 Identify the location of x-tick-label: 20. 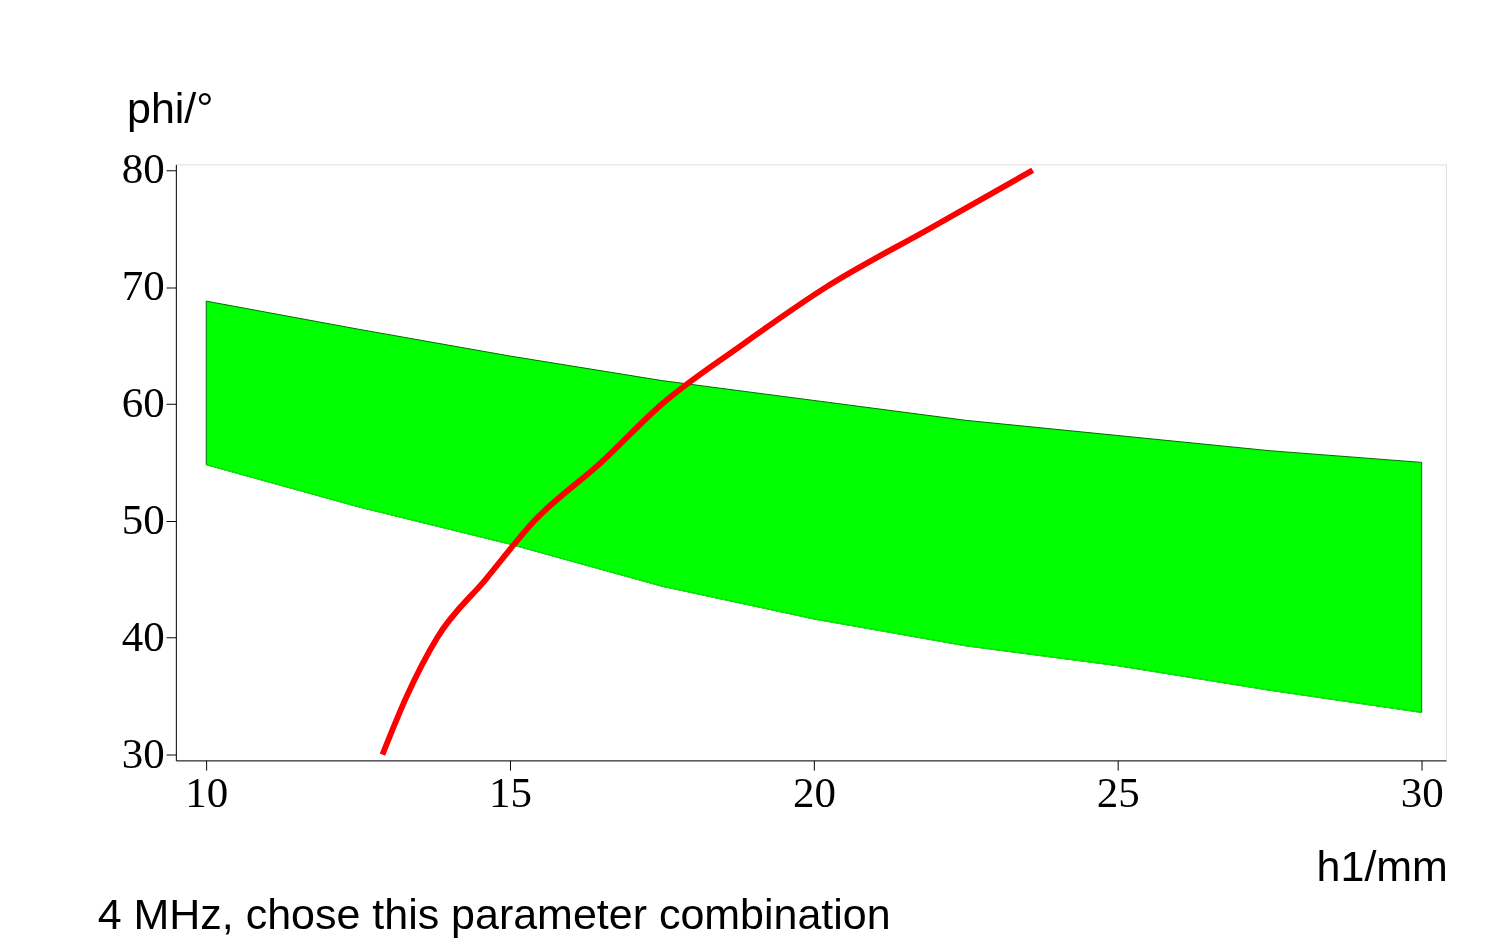
(814, 792).